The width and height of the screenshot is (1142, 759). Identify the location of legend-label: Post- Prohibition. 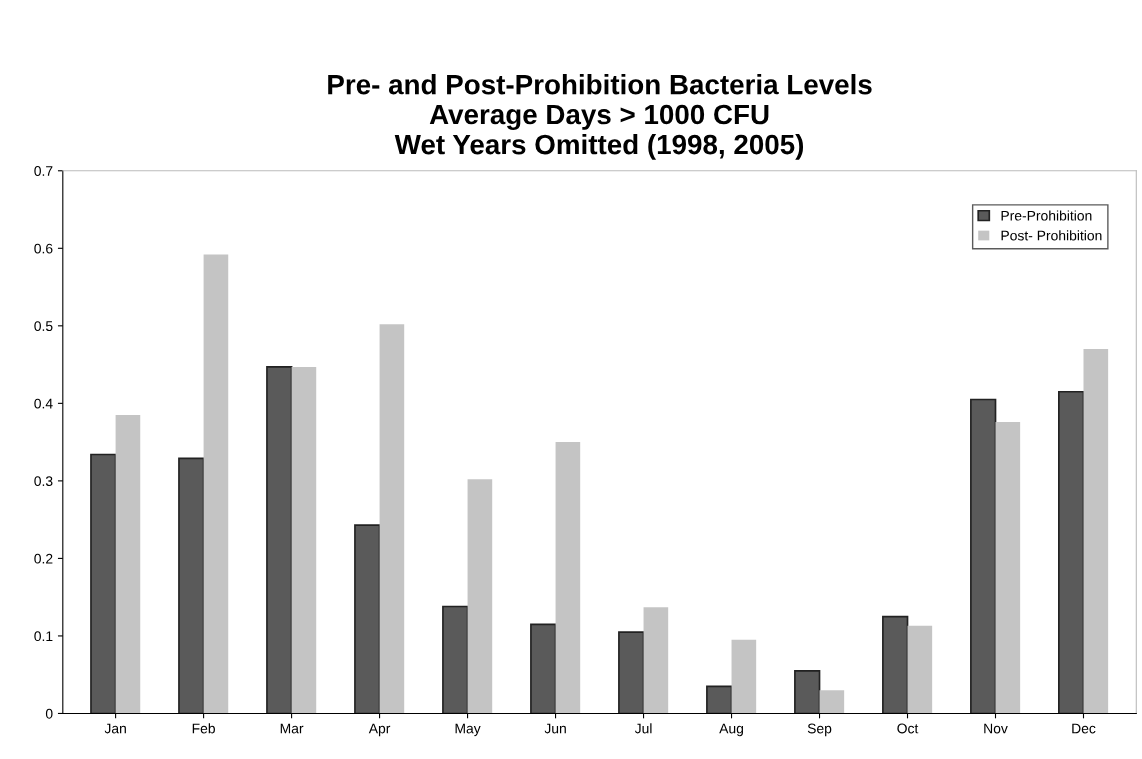
(1051, 235).